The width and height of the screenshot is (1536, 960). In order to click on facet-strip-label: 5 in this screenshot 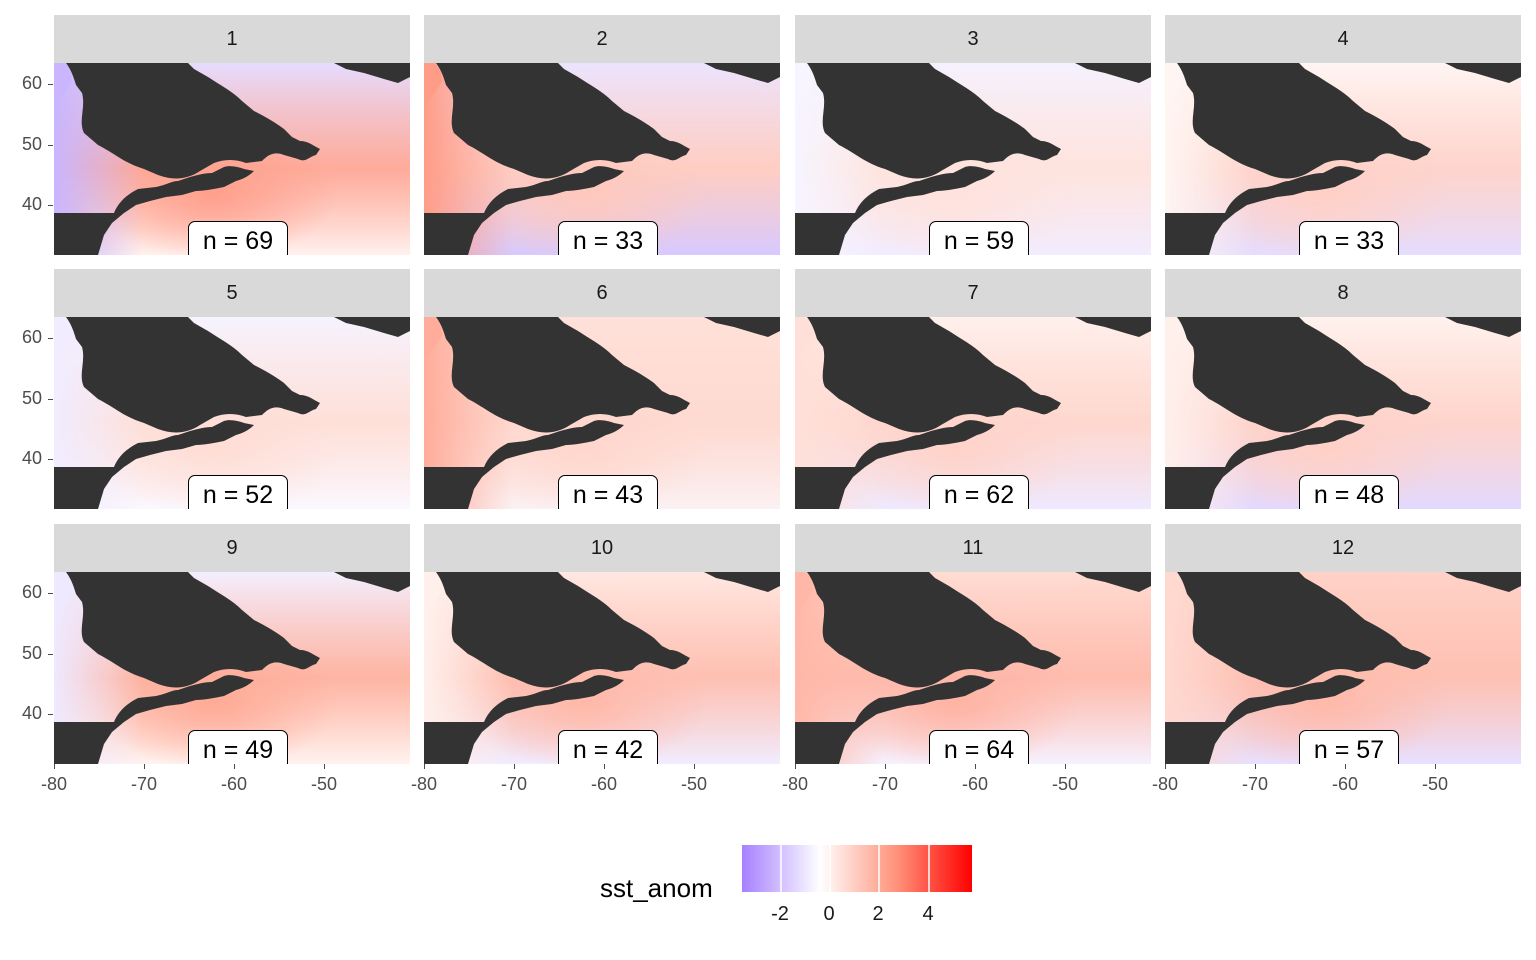, I will do `click(232, 293)`.